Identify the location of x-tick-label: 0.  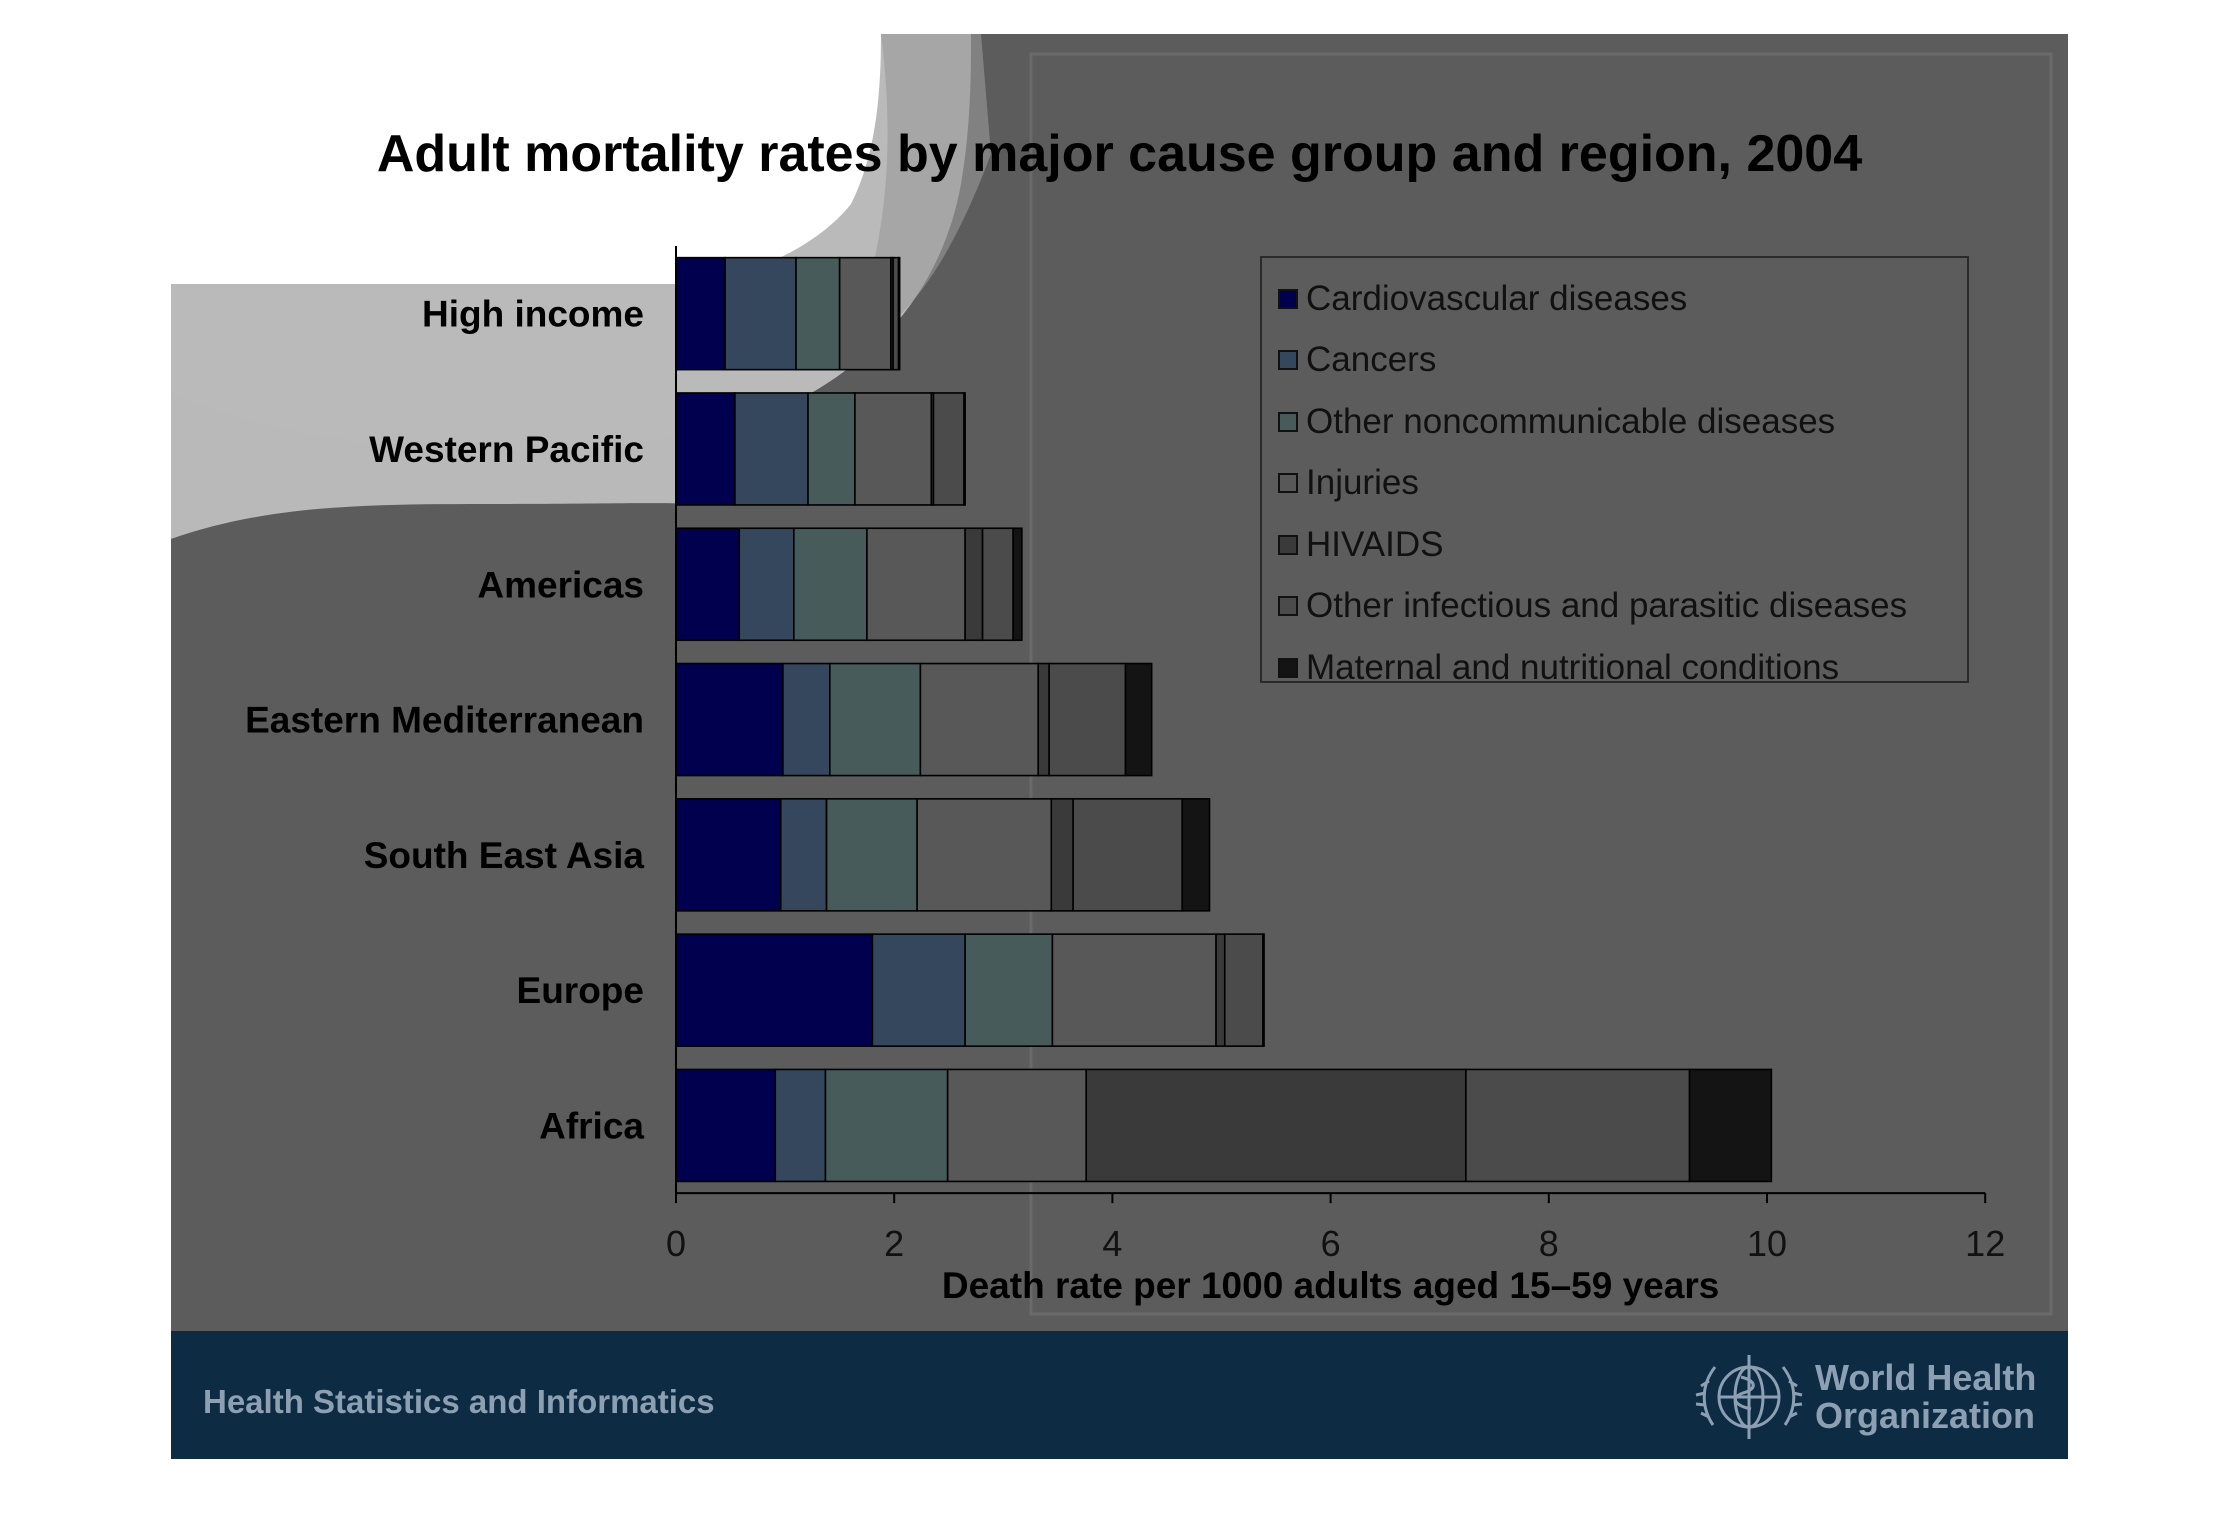
(676, 1243).